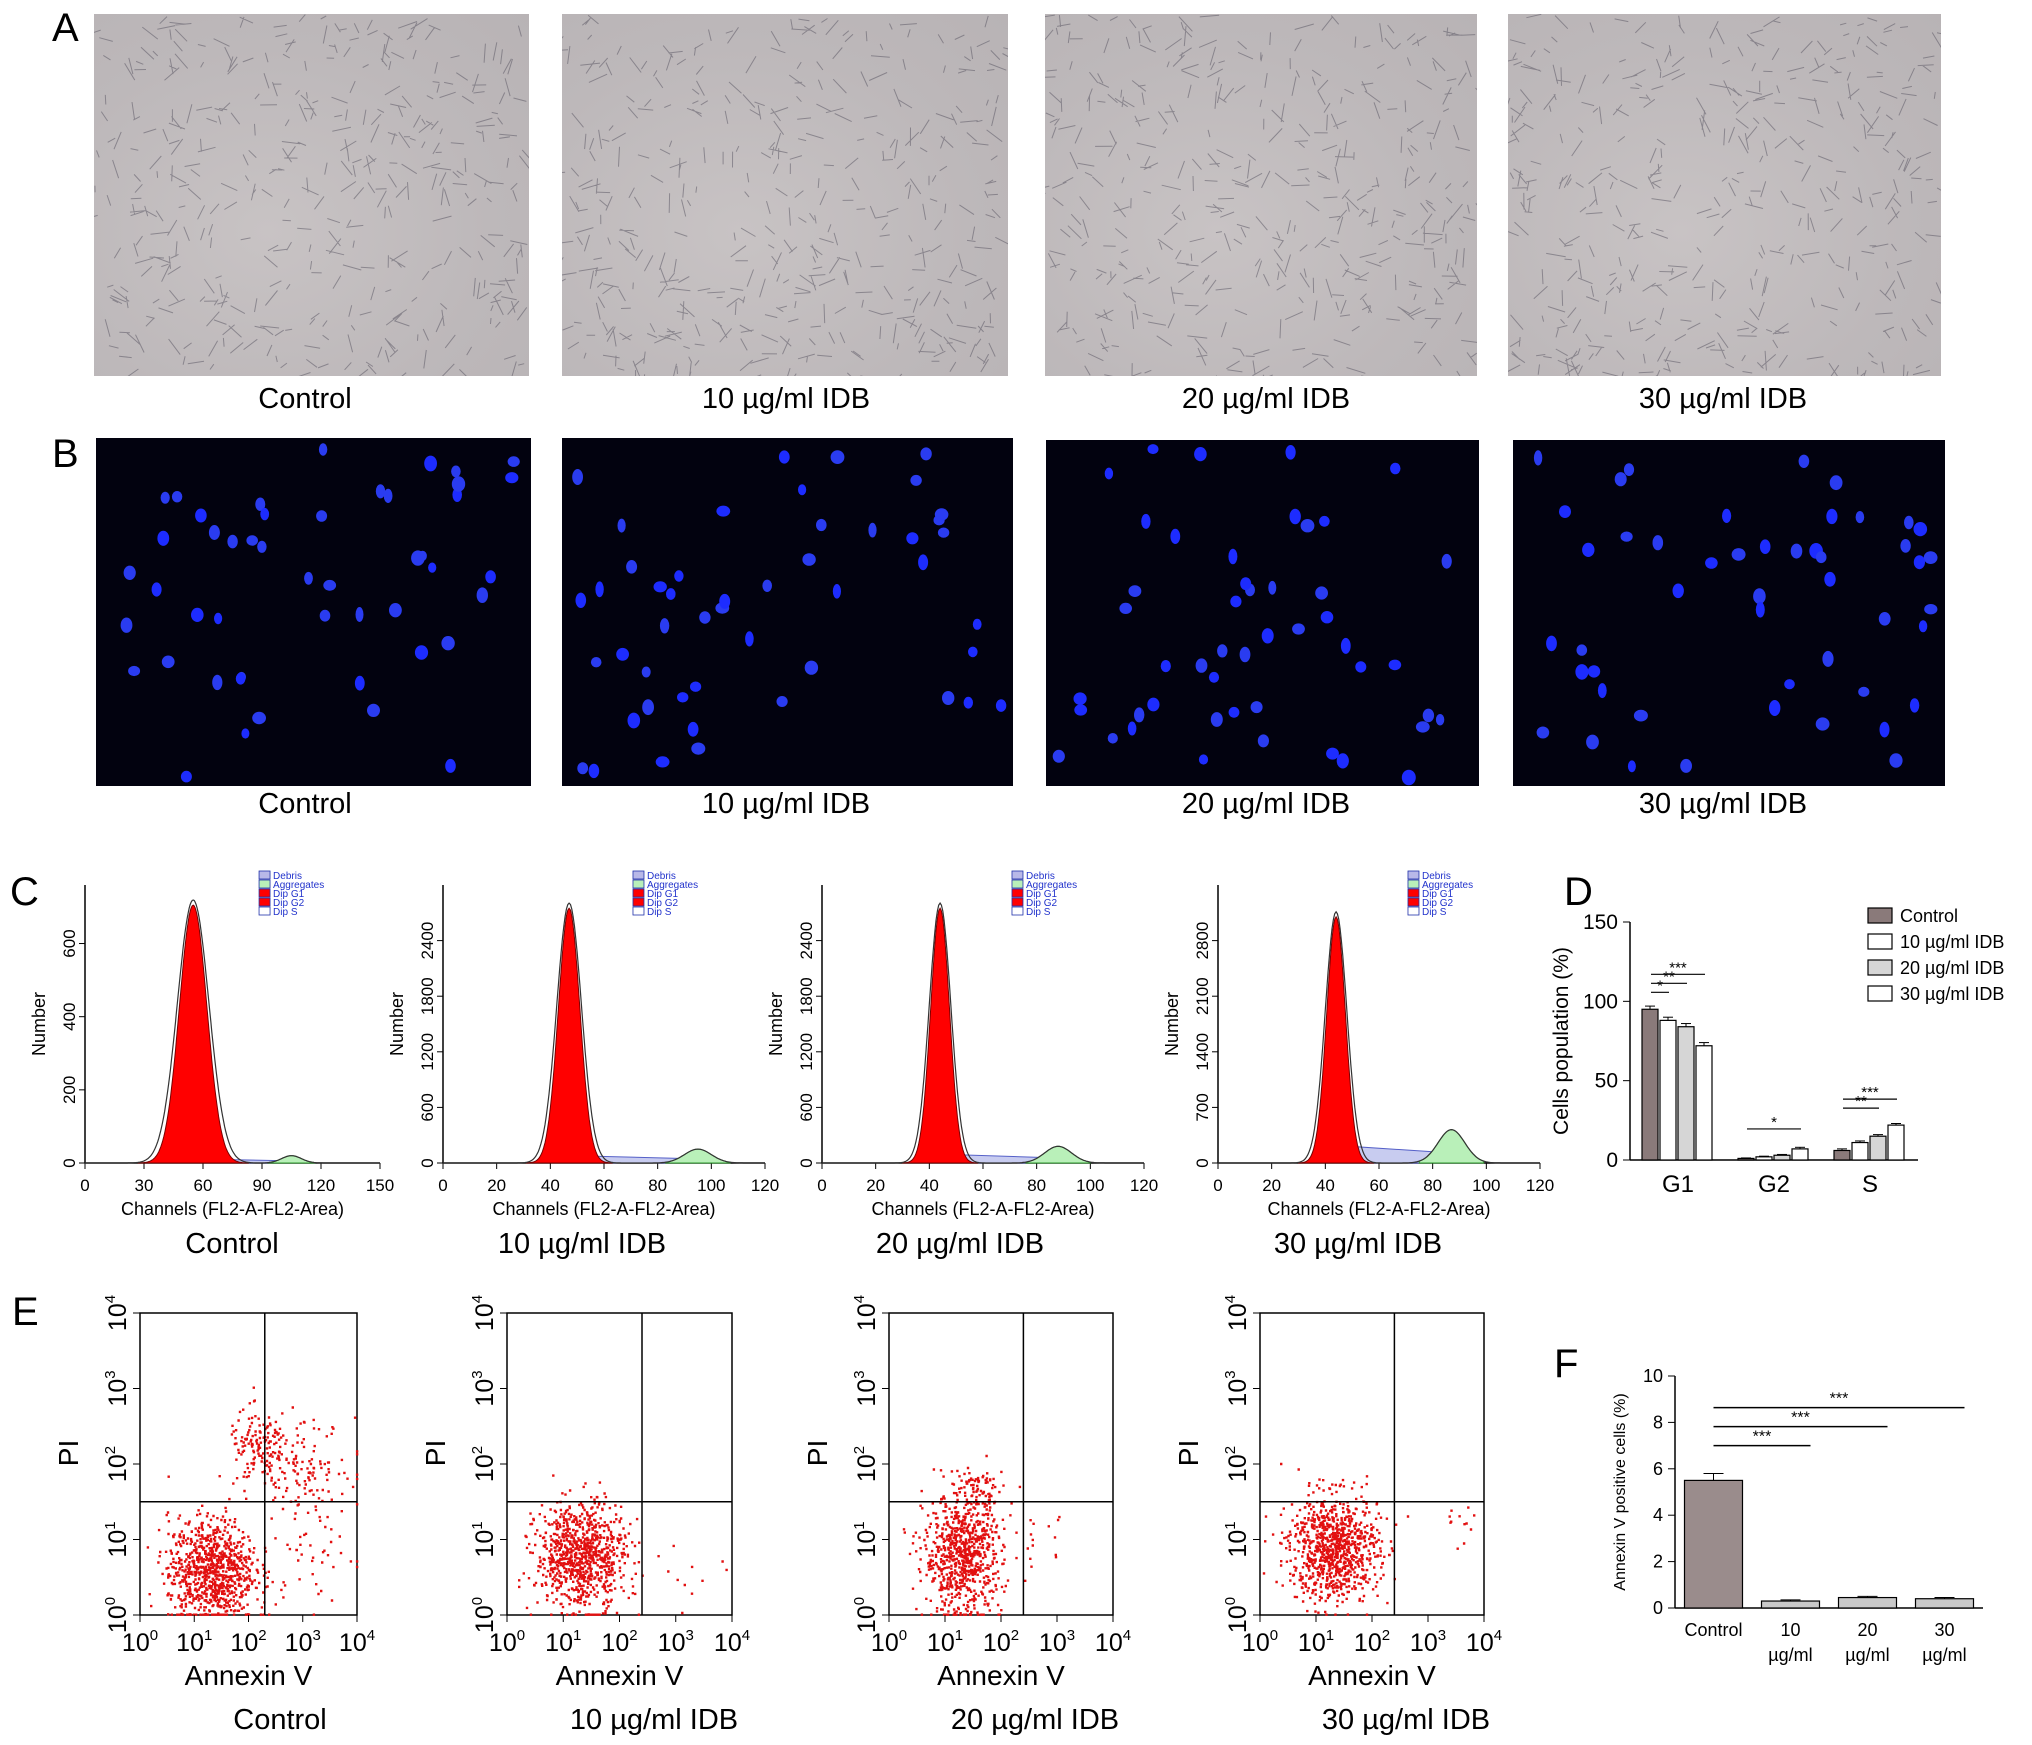 This screenshot has height=1745, width=2032. What do you see at coordinates (311, 195) in the screenshot?
I see `brightfield-image-control` at bounding box center [311, 195].